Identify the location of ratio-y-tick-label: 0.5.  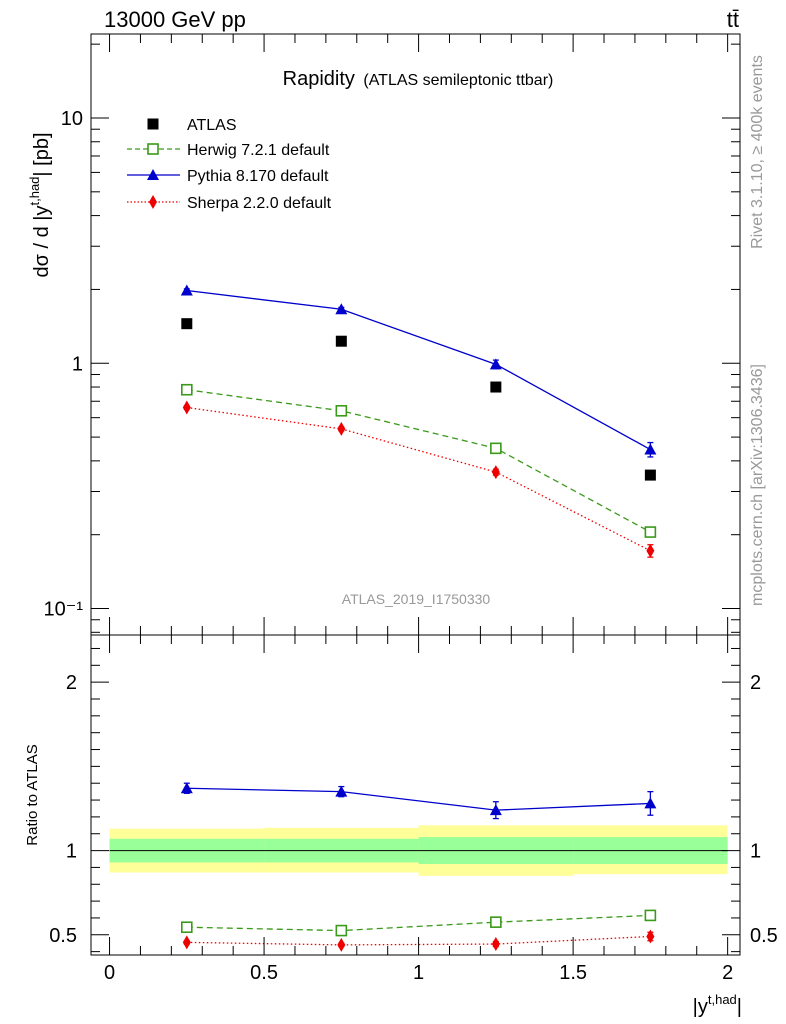
(63, 936).